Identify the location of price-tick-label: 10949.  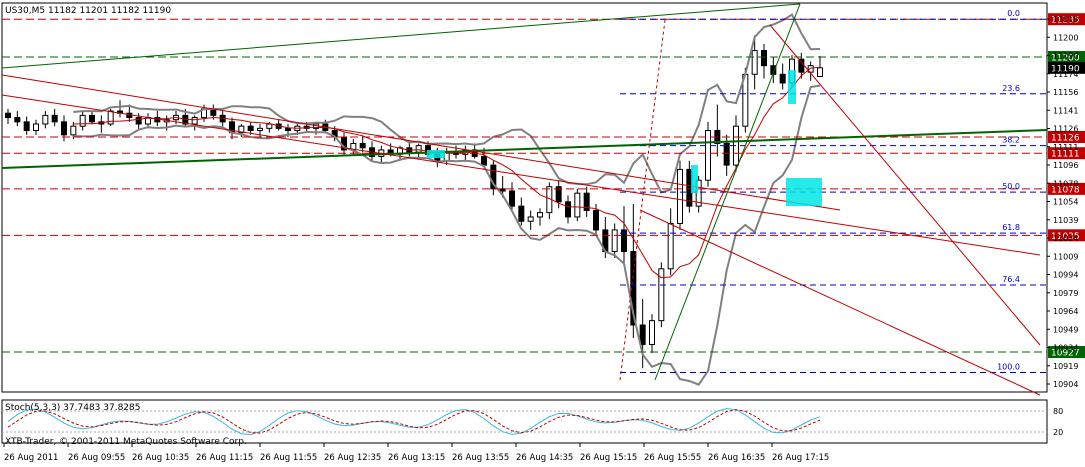
(1065, 329).